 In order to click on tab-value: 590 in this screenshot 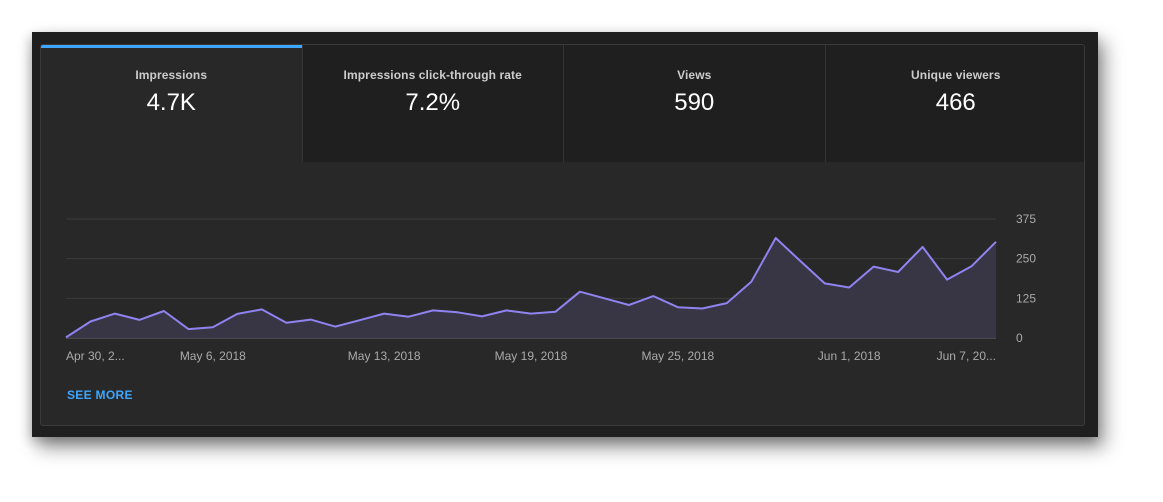, I will do `click(694, 102)`.